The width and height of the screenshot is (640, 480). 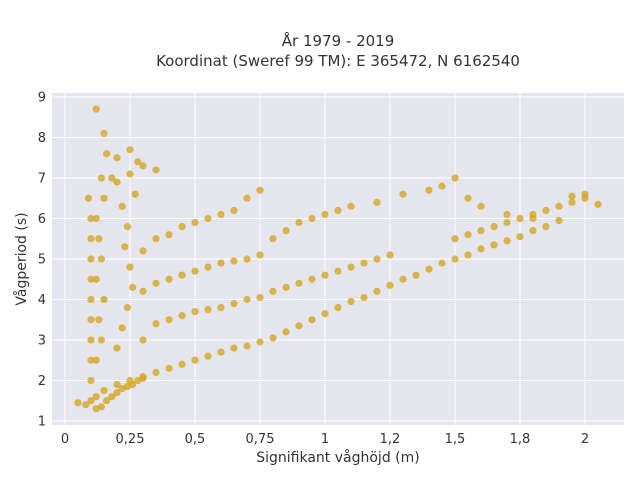 I want to click on y-tick-label: 6, so click(x=42, y=219).